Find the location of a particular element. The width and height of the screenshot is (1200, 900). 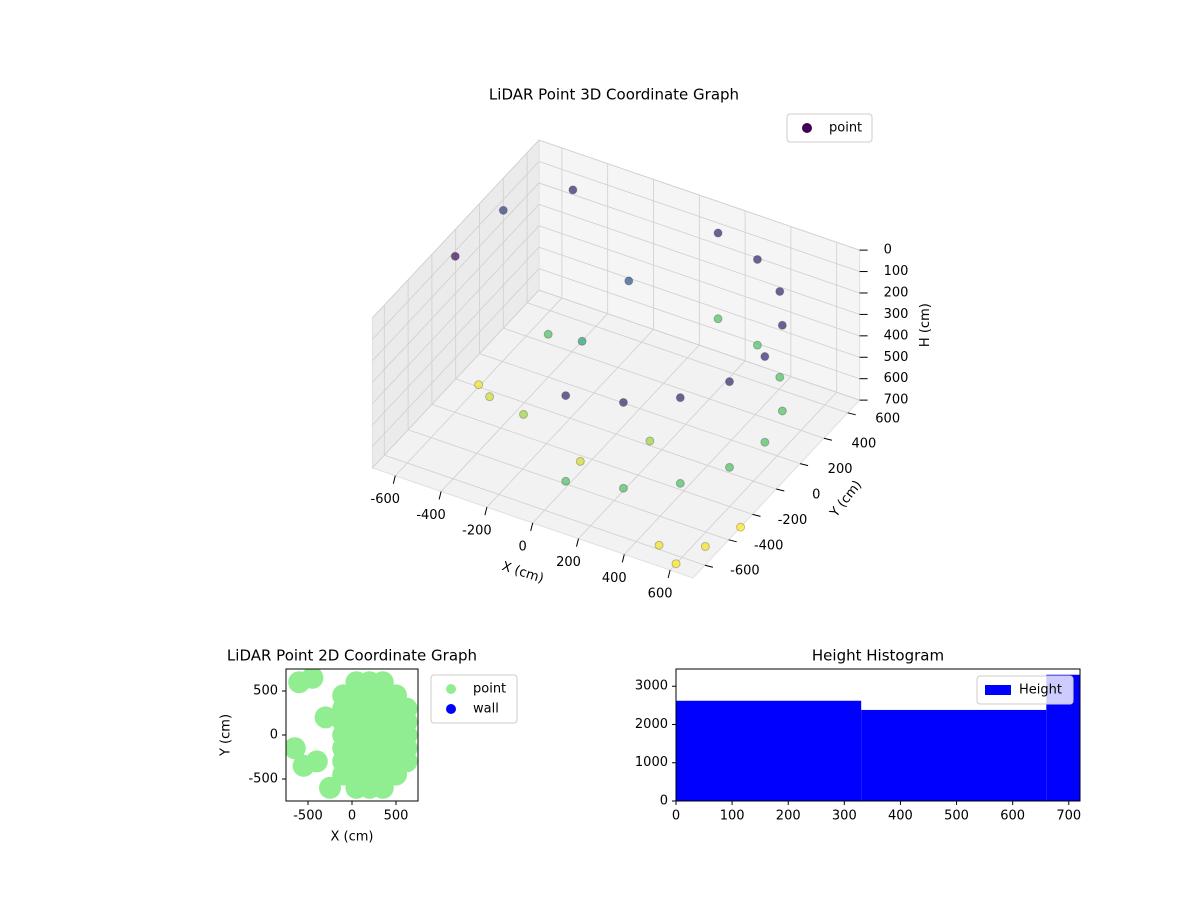

z-tick-label: 0 is located at coordinates (888, 250).